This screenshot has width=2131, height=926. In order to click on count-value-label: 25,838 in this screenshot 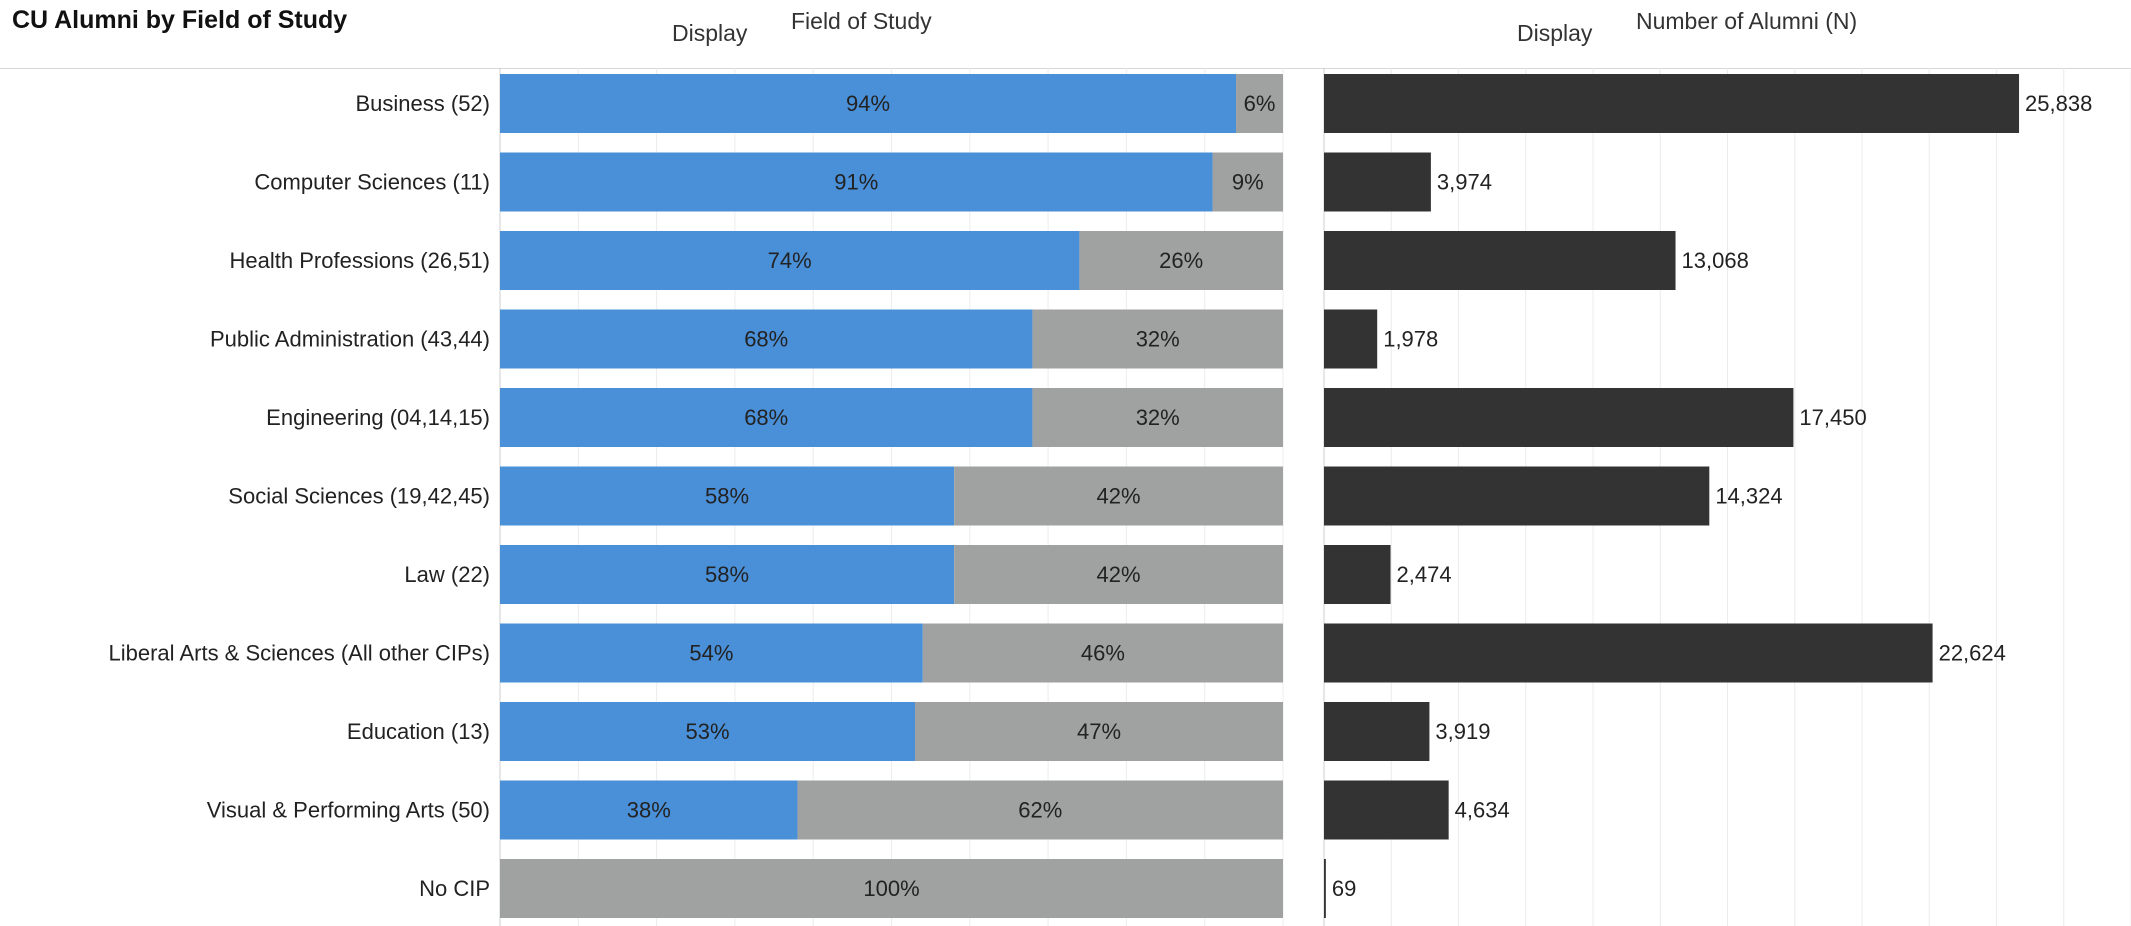, I will do `click(2058, 103)`.